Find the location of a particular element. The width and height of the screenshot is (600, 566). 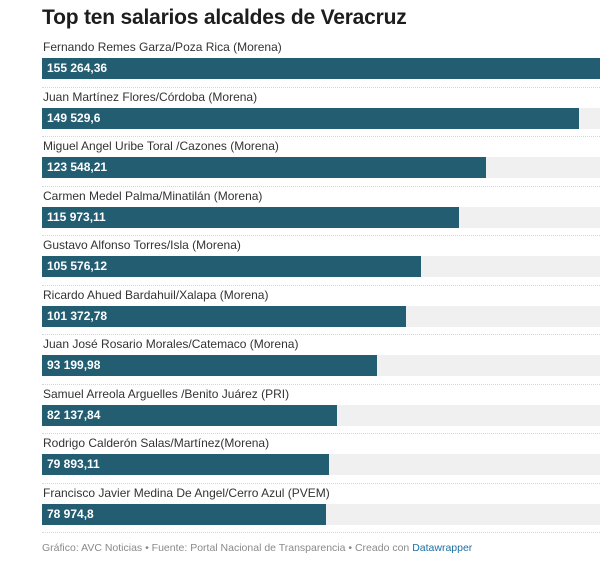

chart-title: Top ten salarios alcaldes de Veracruz is located at coordinates (224, 17).